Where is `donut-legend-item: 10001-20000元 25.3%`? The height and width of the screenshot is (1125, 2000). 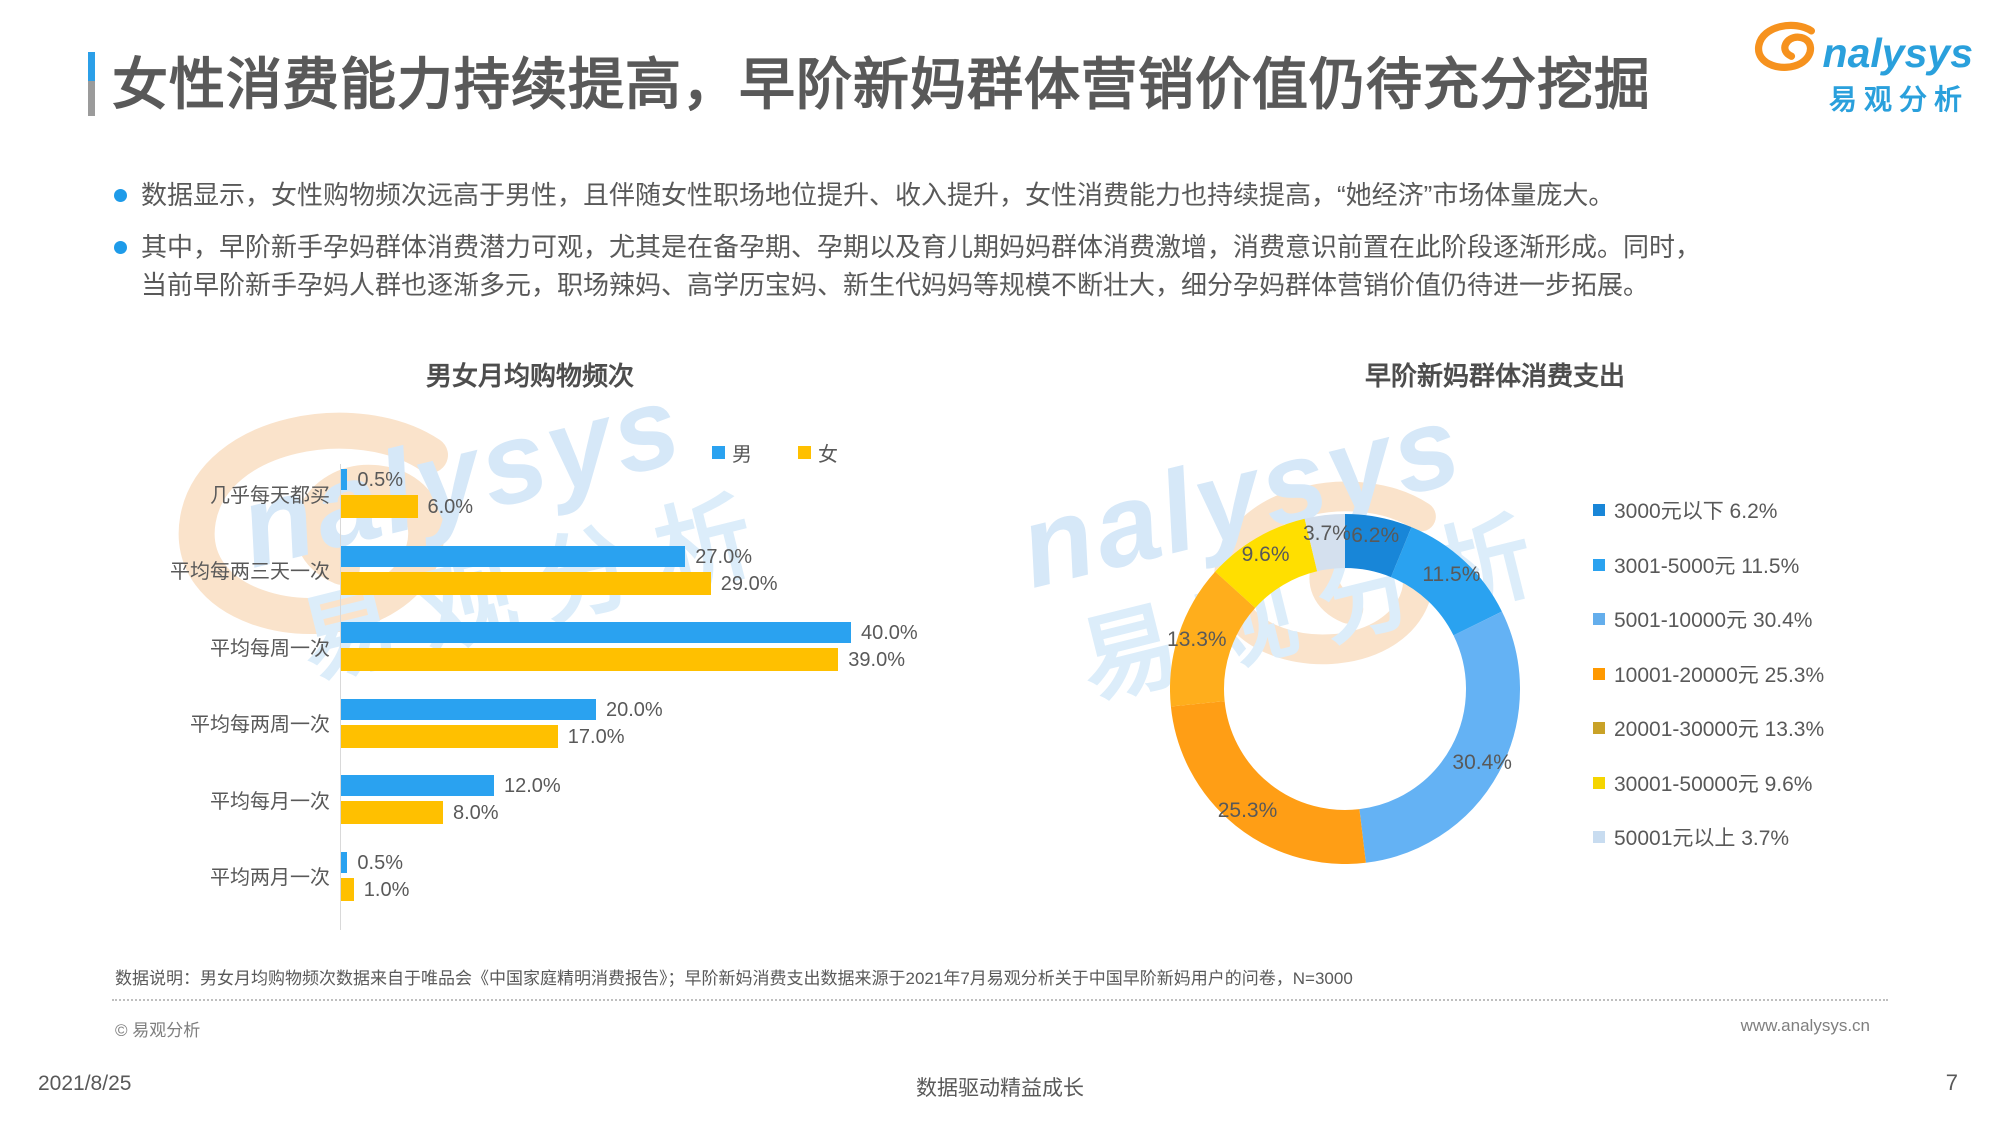
donut-legend-item: 10001-20000元 25.3% is located at coordinates (1708, 674).